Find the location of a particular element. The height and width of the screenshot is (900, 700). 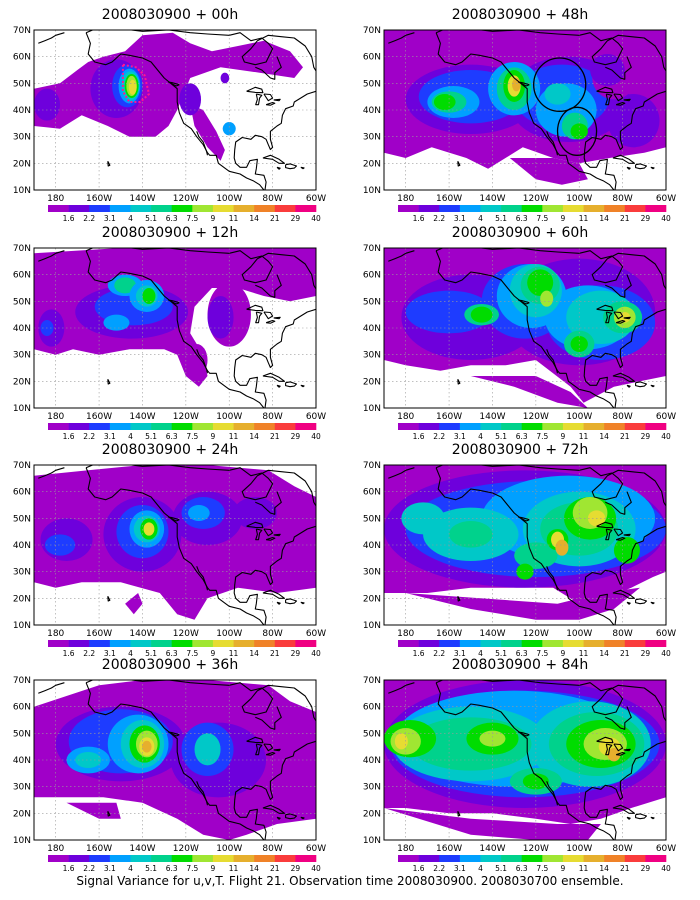

colorbar-level-label: 21 is located at coordinates (625, 868).